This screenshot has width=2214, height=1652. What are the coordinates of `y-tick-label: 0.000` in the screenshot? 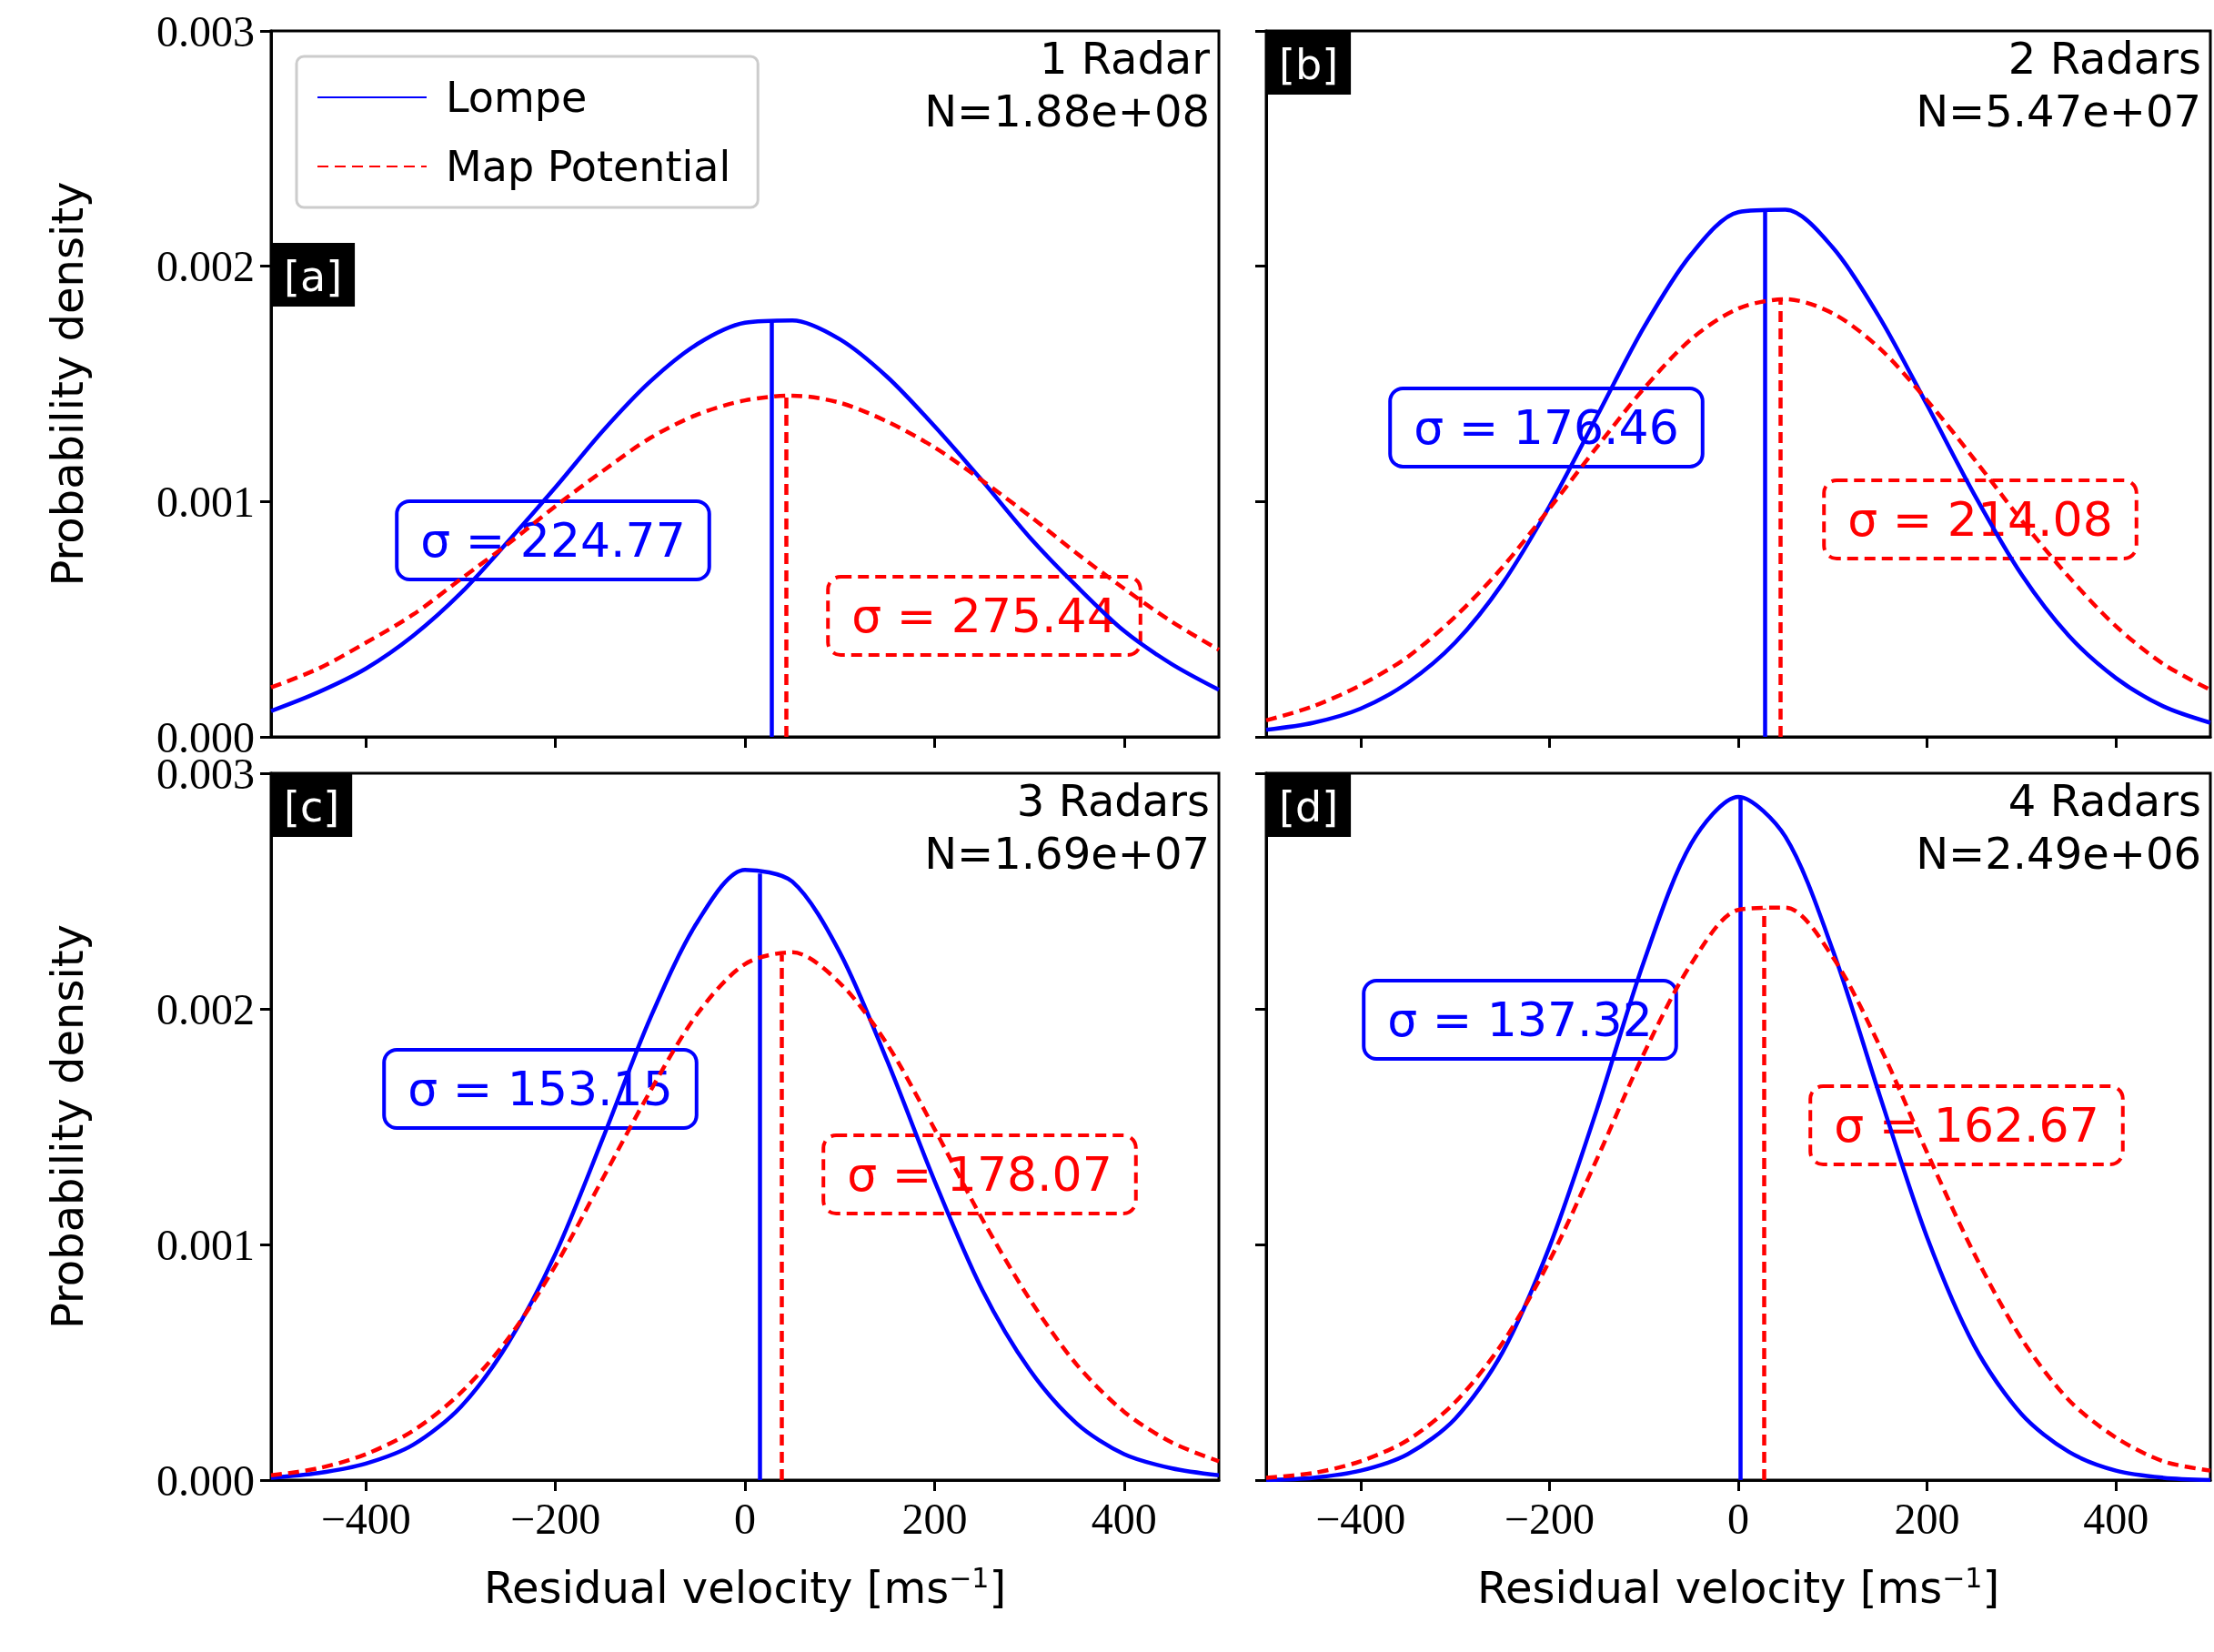 It's located at (205, 1480).